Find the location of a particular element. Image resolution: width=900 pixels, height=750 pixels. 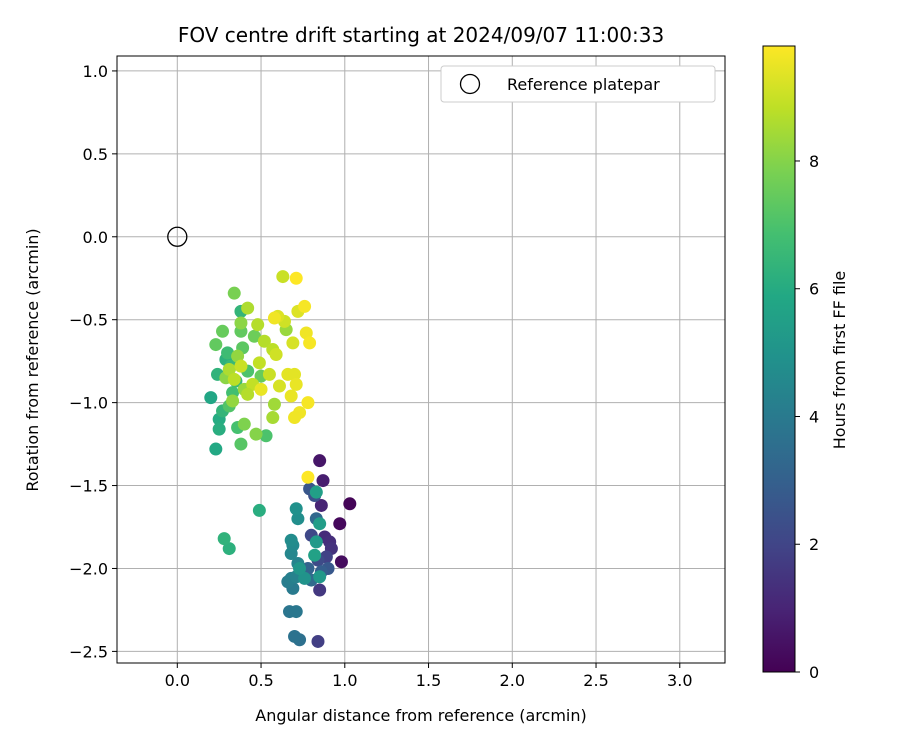

x-tick-label: 2.0 is located at coordinates (512, 680).